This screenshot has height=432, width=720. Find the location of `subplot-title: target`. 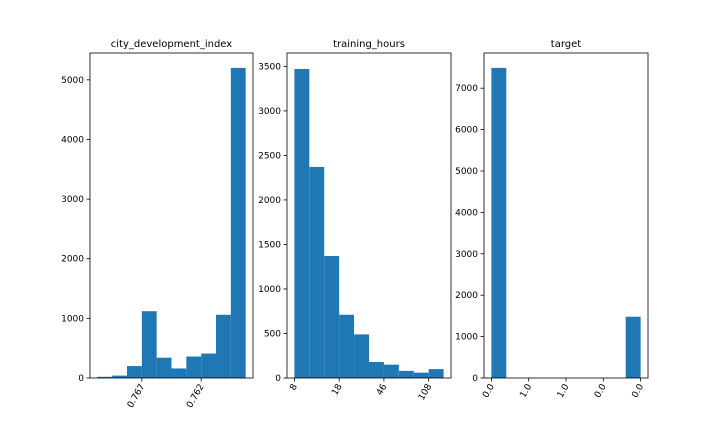

subplot-title: target is located at coordinates (566, 44).